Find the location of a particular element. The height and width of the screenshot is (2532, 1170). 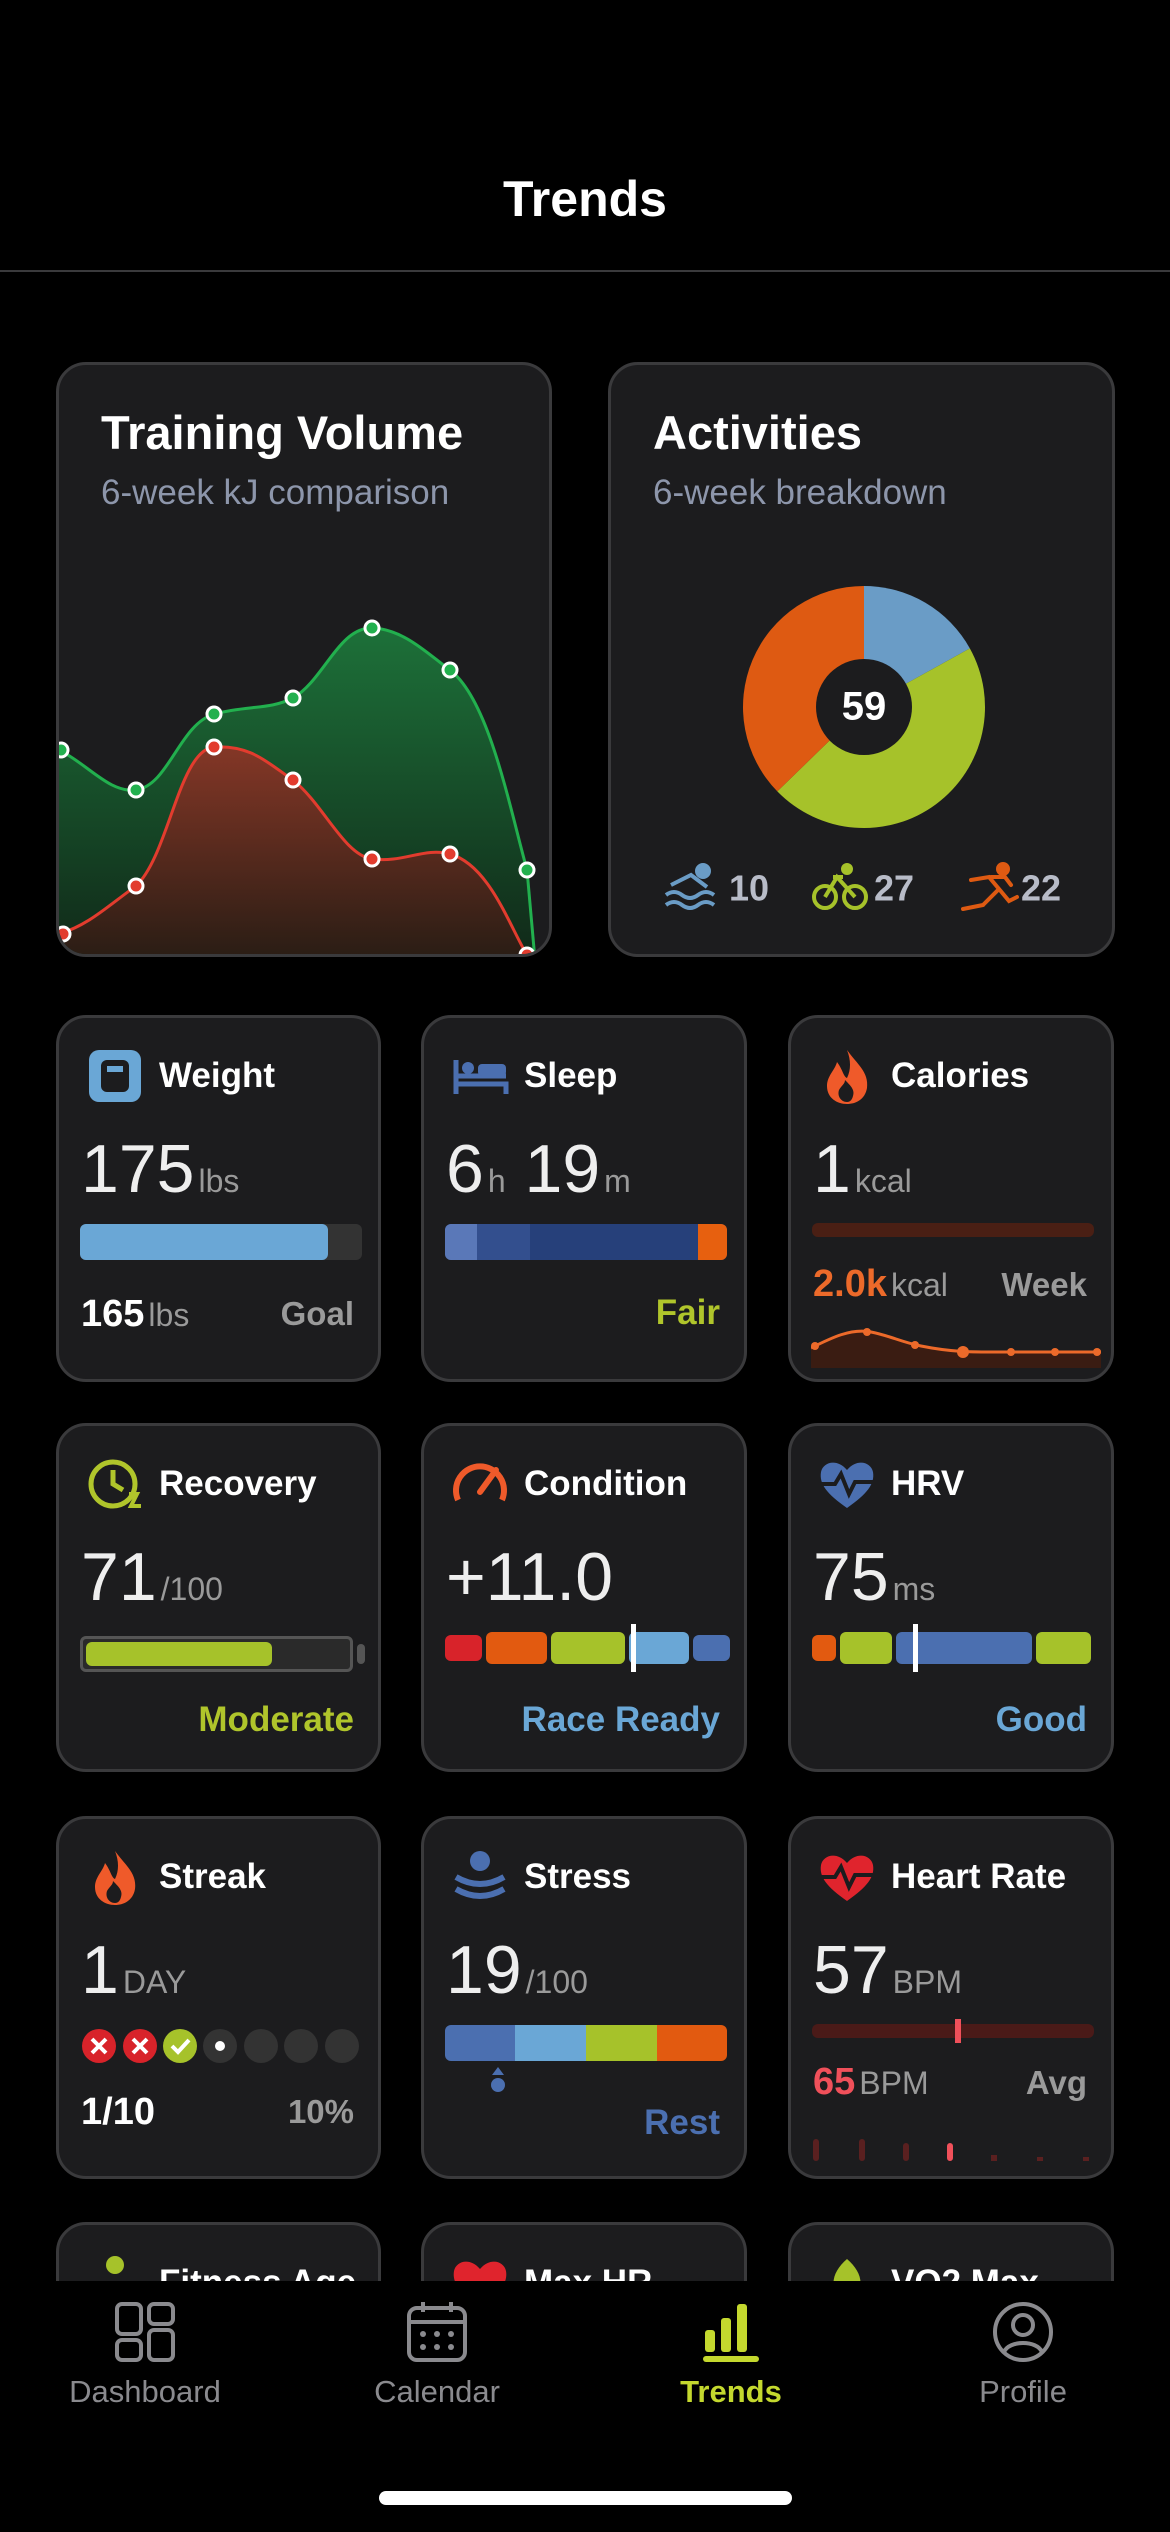

activities-card: Activities 6-week breakdown 59 10 27 22 is located at coordinates (861, 659).